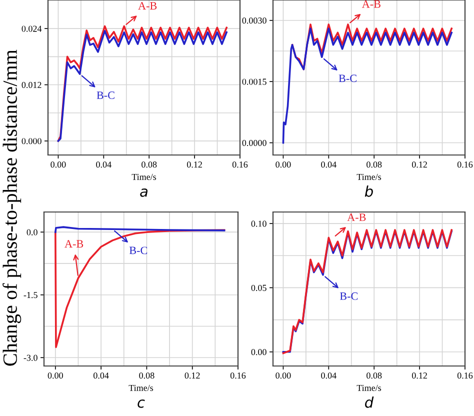  I want to click on y-tick-label: 0.05, so click(258, 287).